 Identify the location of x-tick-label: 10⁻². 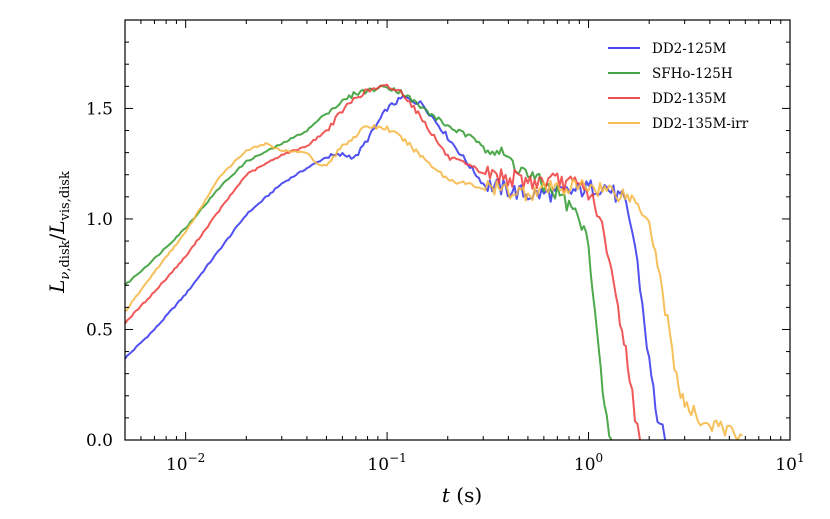
(185, 463).